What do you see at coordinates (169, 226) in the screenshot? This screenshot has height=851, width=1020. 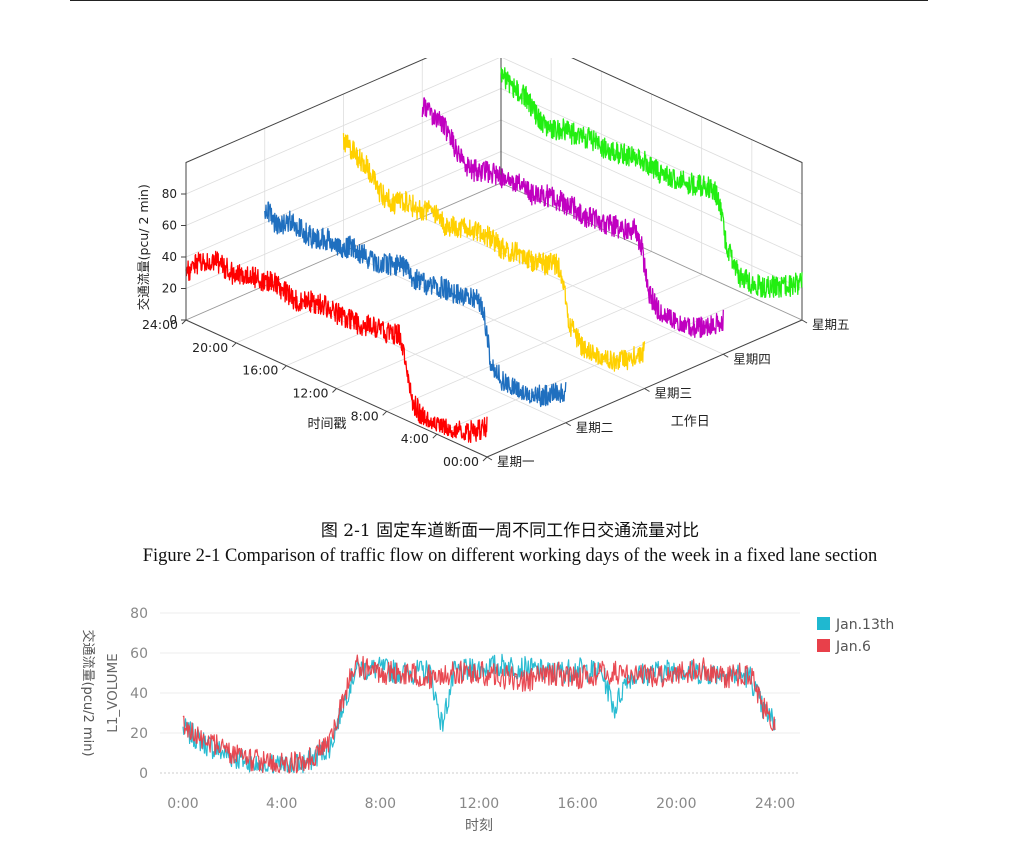 I see `z-tick-label: 60` at bounding box center [169, 226].